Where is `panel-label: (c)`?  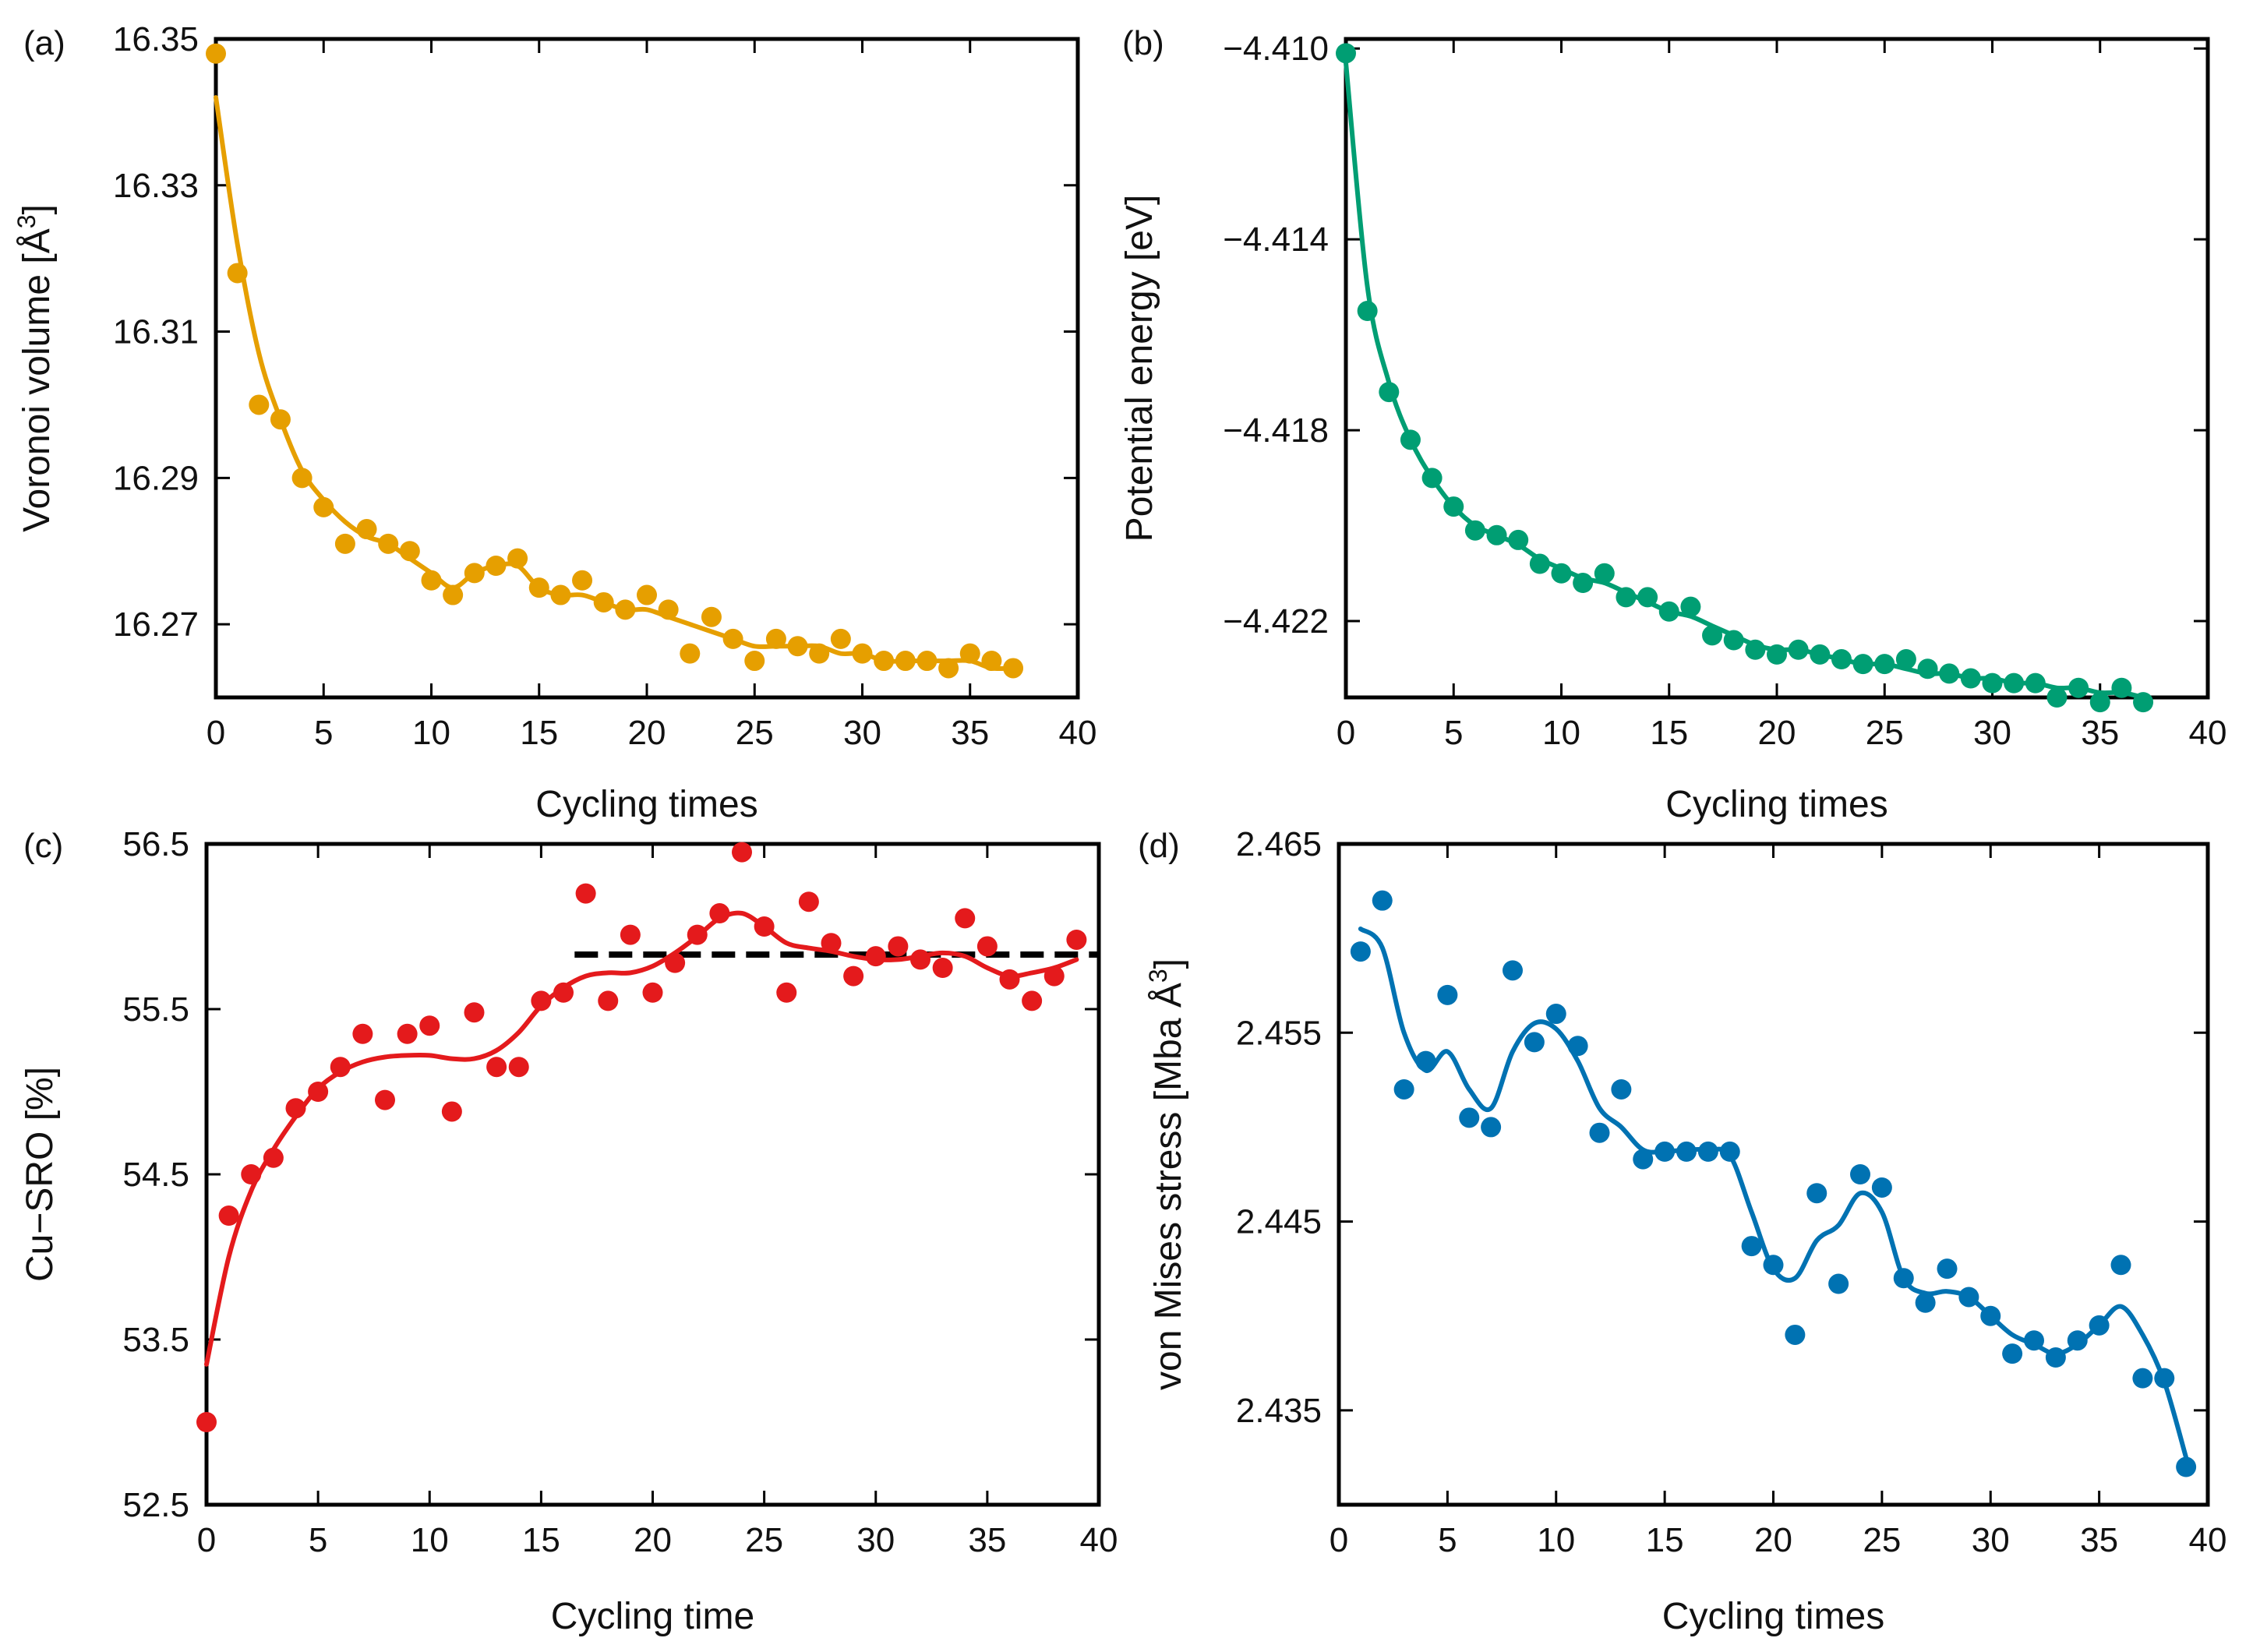 panel-label: (c) is located at coordinates (43, 846).